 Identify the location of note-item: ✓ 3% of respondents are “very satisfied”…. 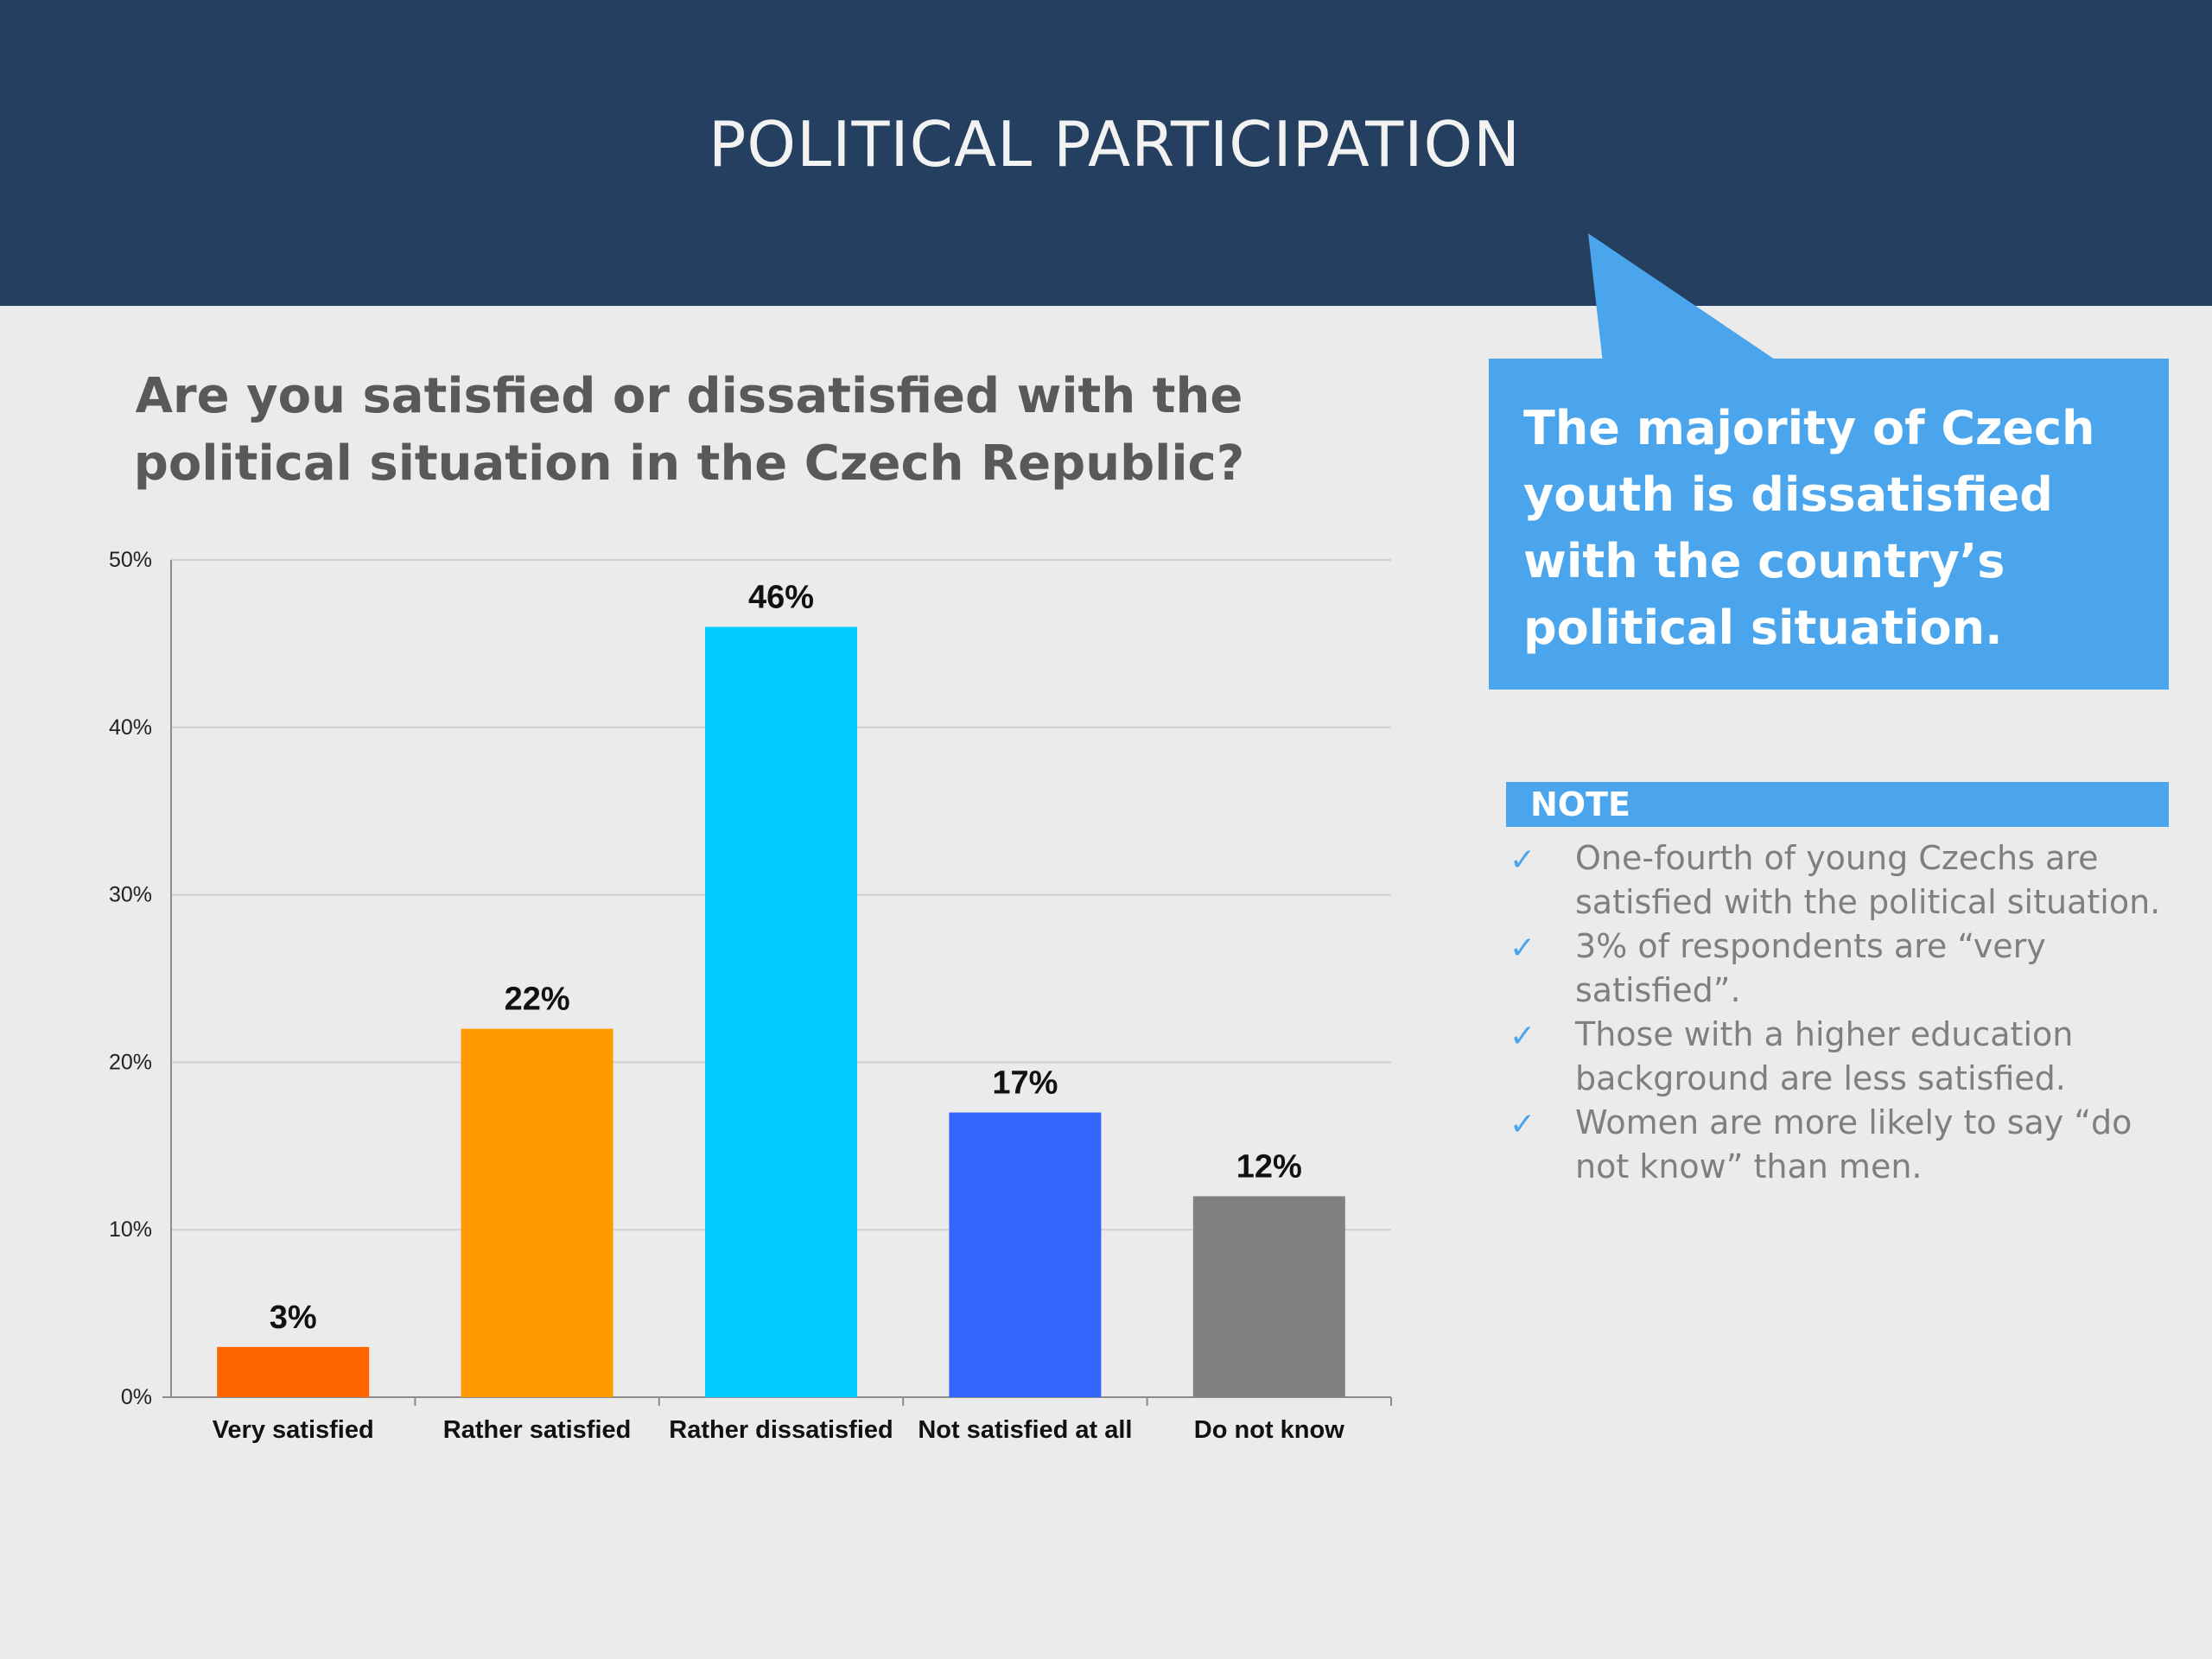
(1843, 969).